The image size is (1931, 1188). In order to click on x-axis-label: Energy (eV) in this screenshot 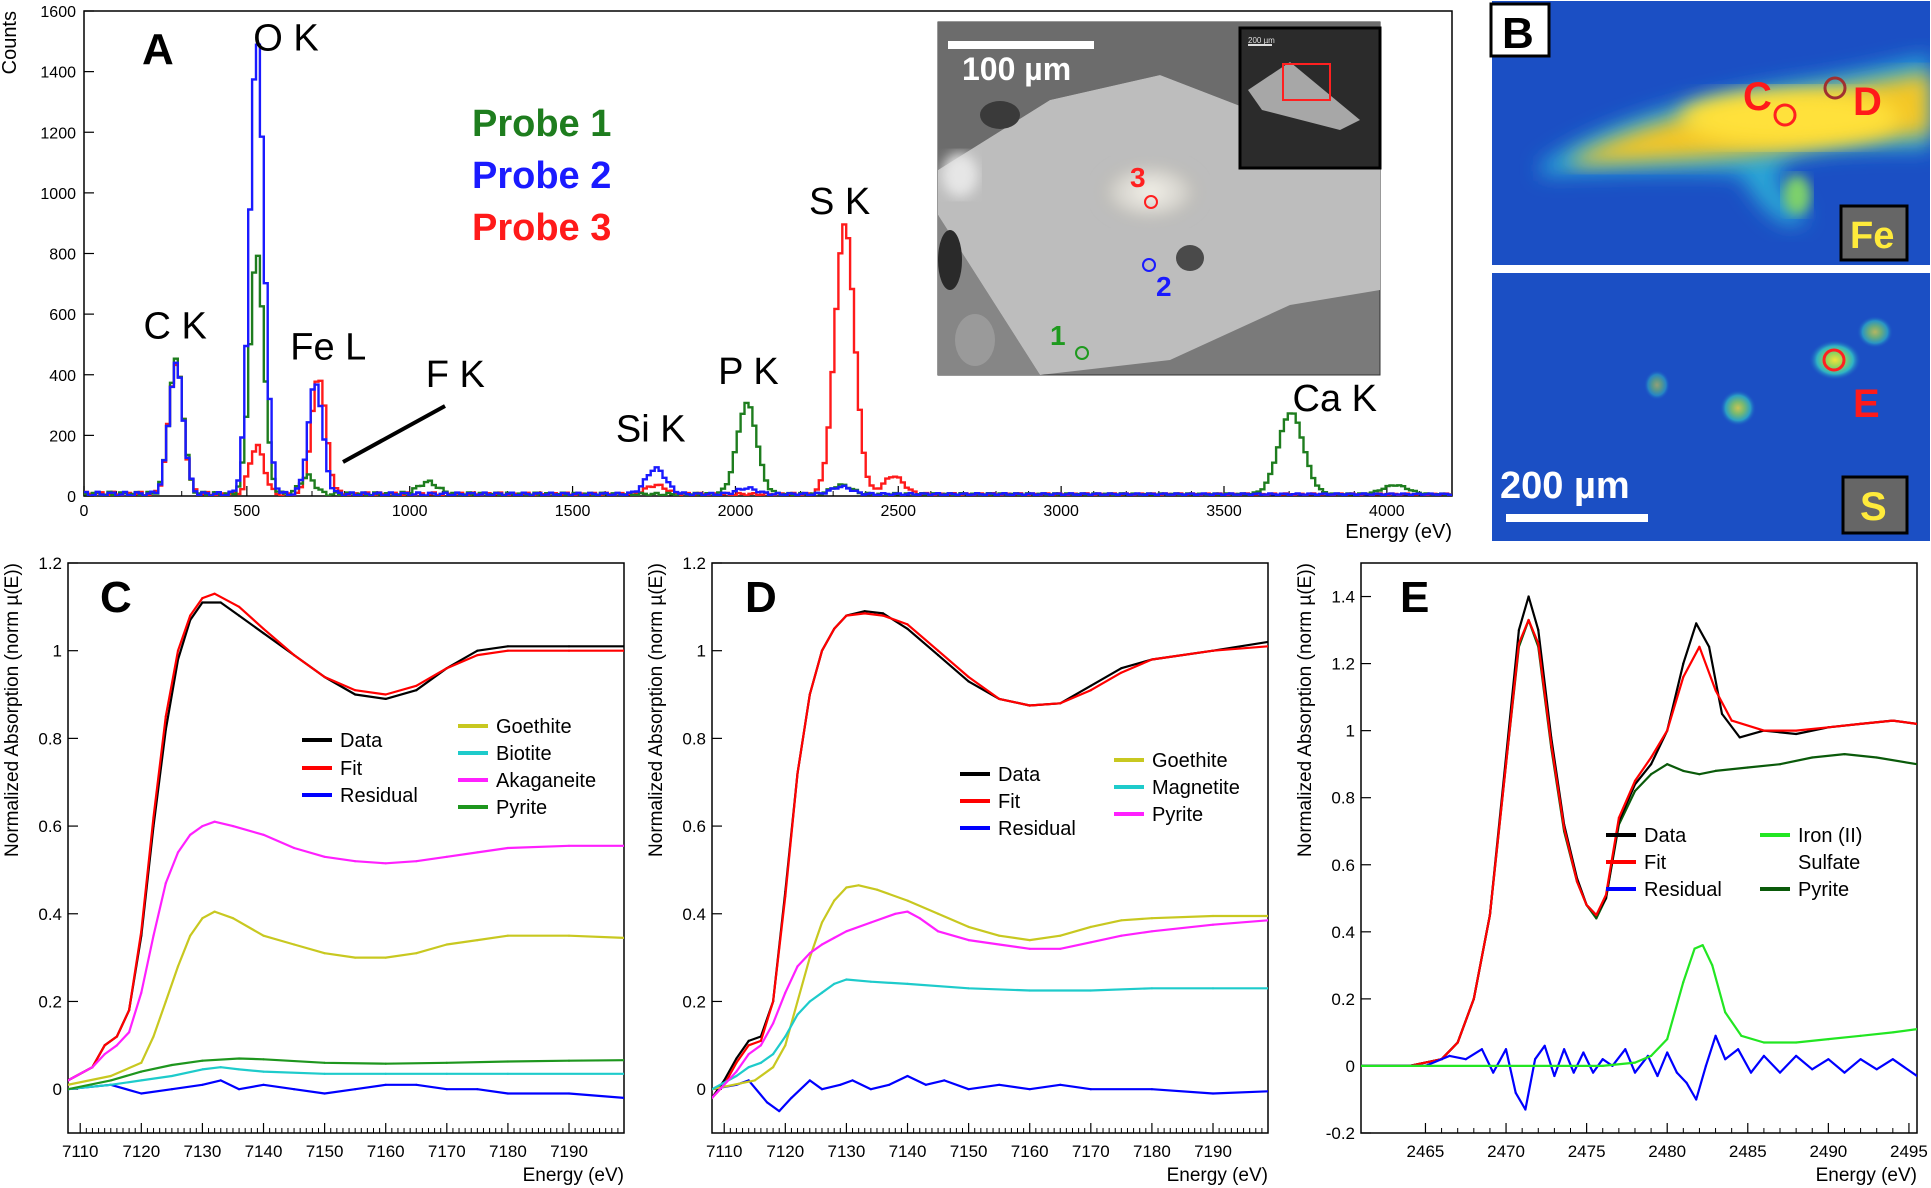, I will do `click(573, 1175)`.